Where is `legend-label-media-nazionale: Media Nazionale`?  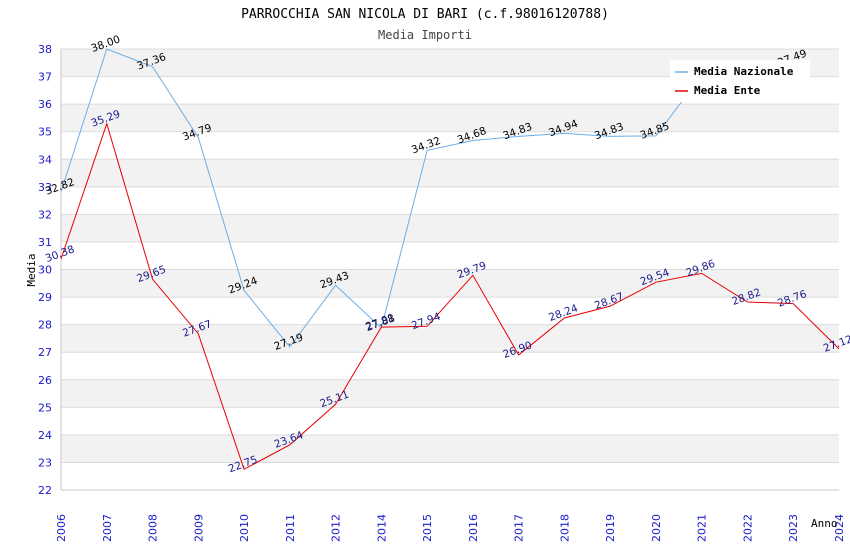 legend-label-media-nazionale: Media Nazionale is located at coordinates (744, 71).